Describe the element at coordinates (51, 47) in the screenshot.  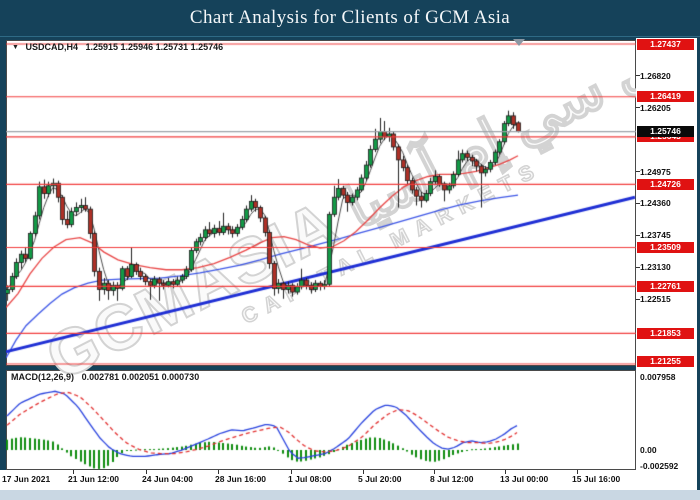
I see `symbol-name: USDCAD,H4` at that location.